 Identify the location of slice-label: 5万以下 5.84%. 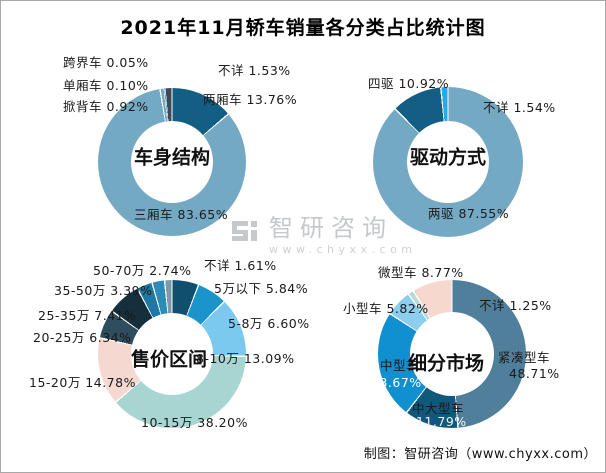
(261, 288).